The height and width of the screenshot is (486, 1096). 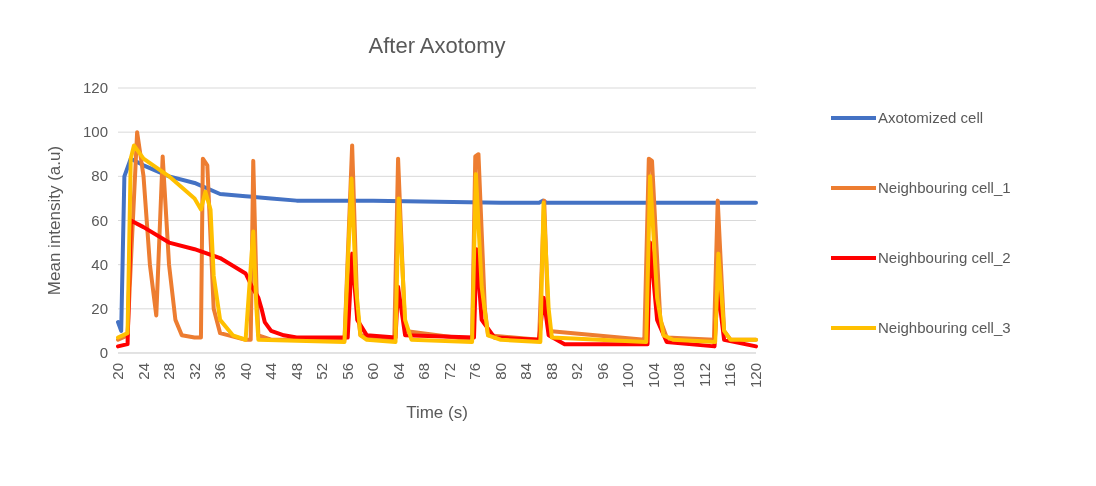 I want to click on x-tick-label: 36, so click(x=220, y=371).